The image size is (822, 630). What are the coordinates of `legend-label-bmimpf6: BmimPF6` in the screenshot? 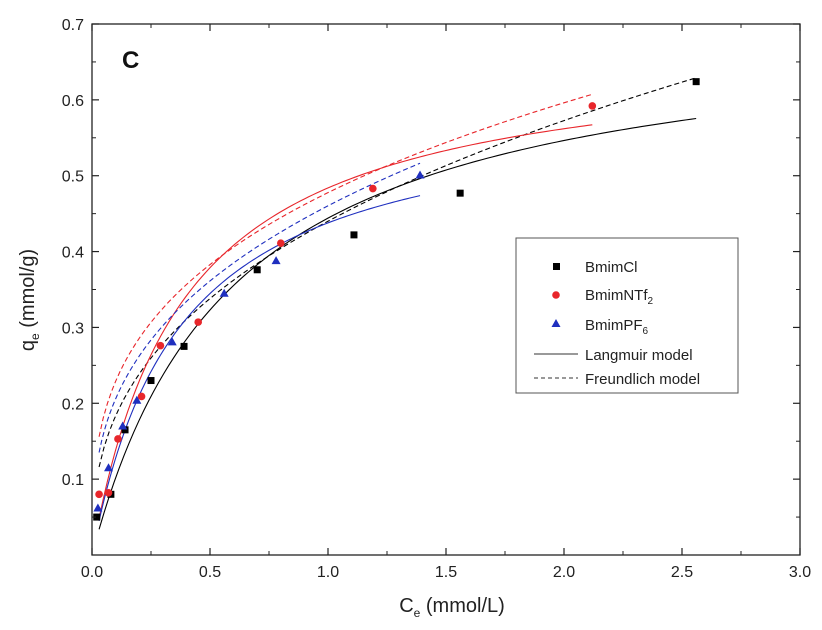 It's located at (617, 327).